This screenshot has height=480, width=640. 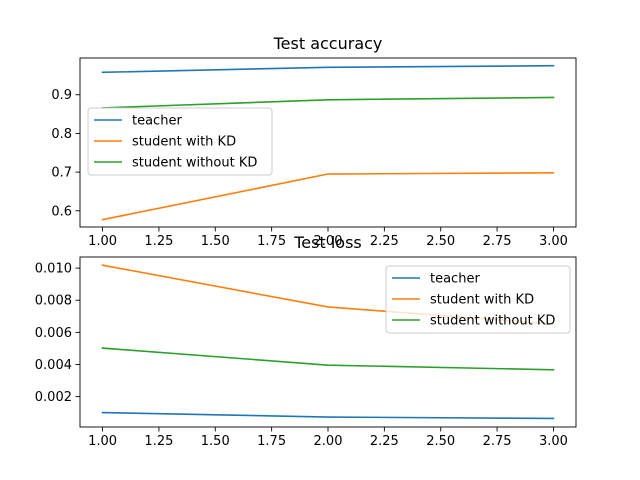 I want to click on y-tick-label: 0.004, so click(x=53, y=365).